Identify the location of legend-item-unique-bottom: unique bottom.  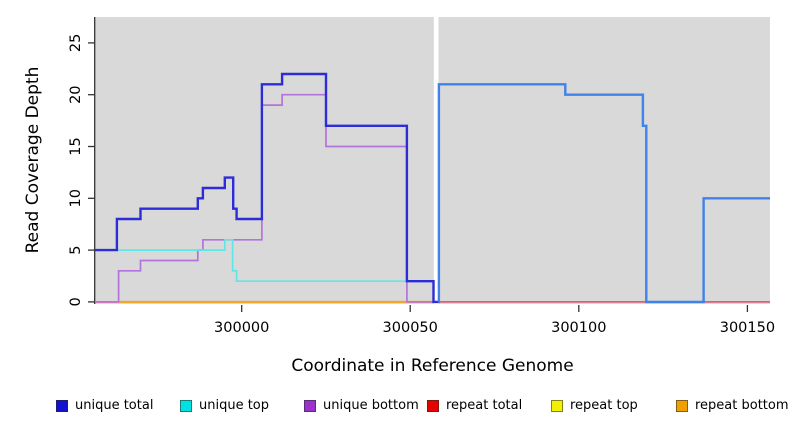
(361, 406).